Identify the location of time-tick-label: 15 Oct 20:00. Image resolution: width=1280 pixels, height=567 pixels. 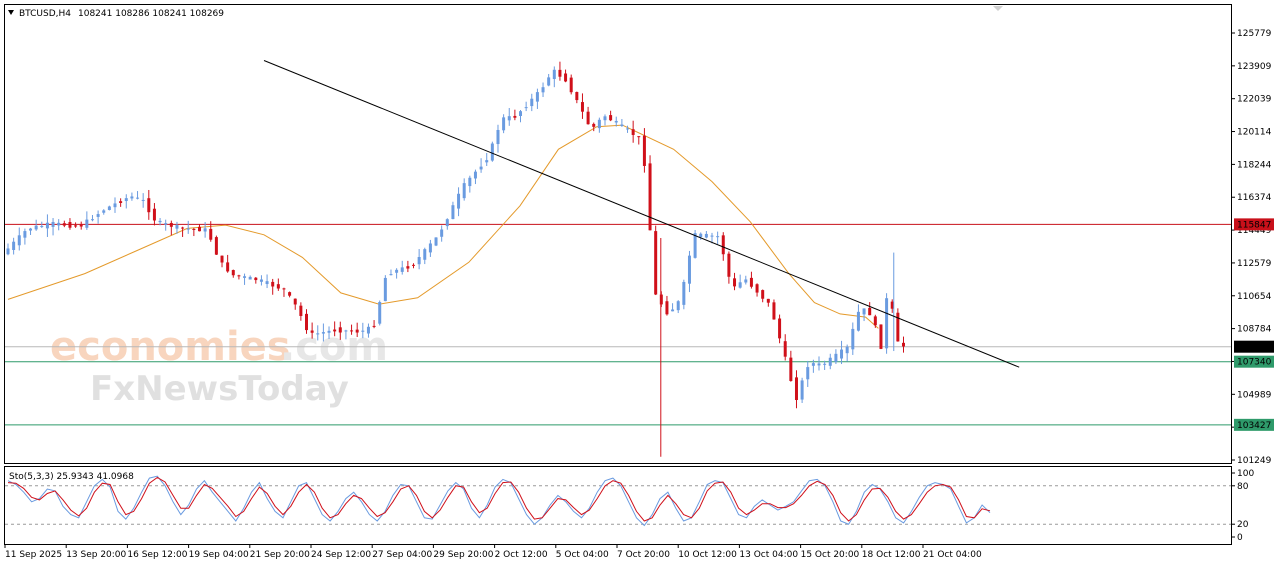
(830, 555).